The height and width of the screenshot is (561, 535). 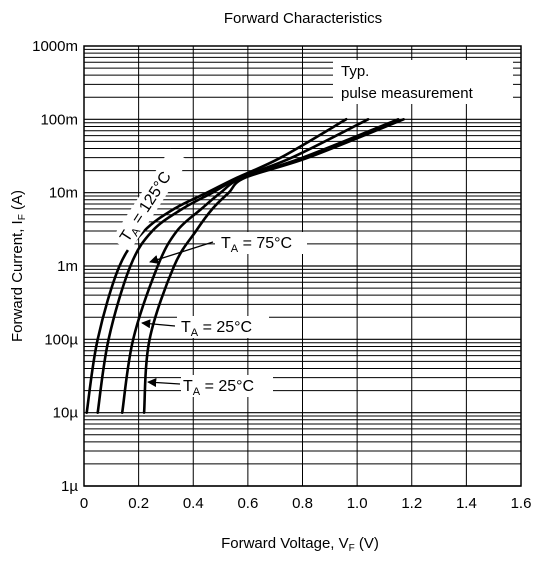 I want to click on annotation-75c-sub: A, so click(x=235, y=249).